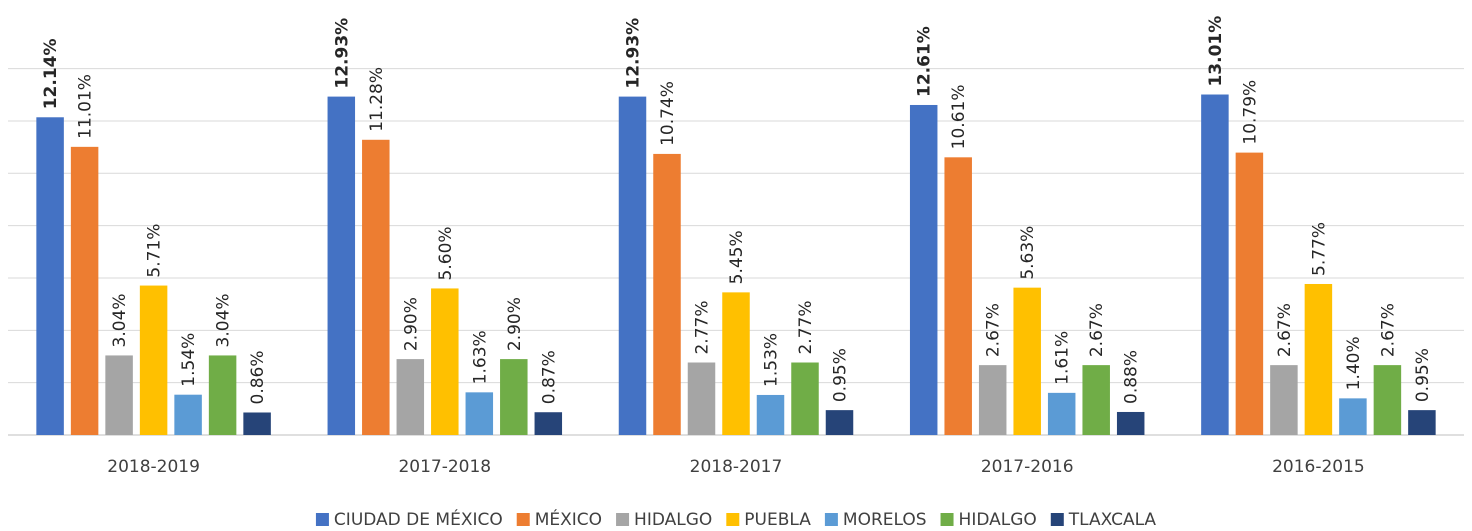  I want to click on category-tick-label: 2018-2017, so click(736, 467).